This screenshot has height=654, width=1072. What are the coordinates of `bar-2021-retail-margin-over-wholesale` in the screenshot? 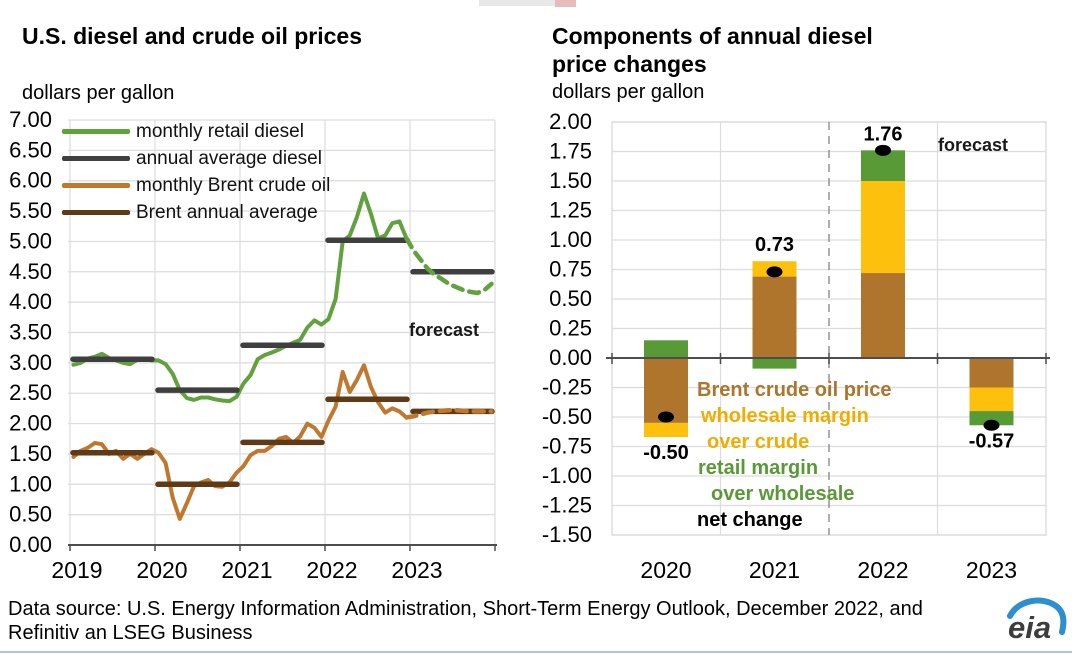 It's located at (774, 363).